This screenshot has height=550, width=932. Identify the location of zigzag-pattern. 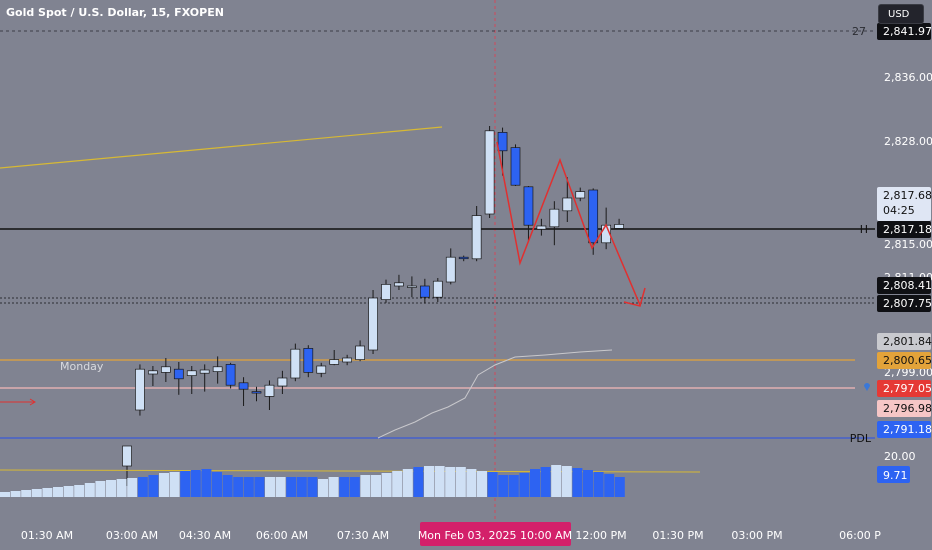
(568, 223).